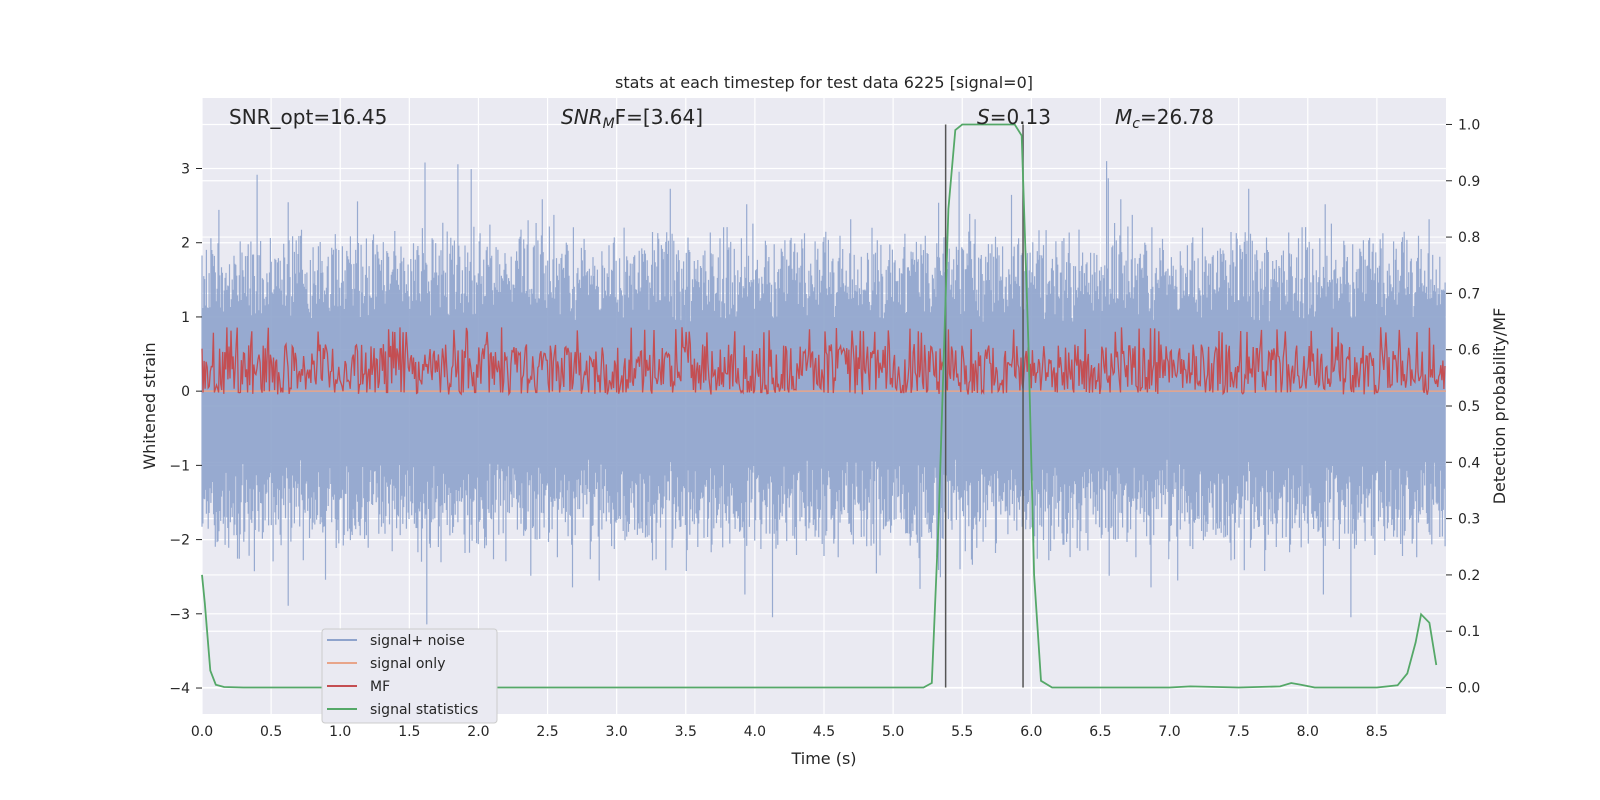 This screenshot has height=800, width=1600. I want to click on x-tick-label: 1.0, so click(340, 732).